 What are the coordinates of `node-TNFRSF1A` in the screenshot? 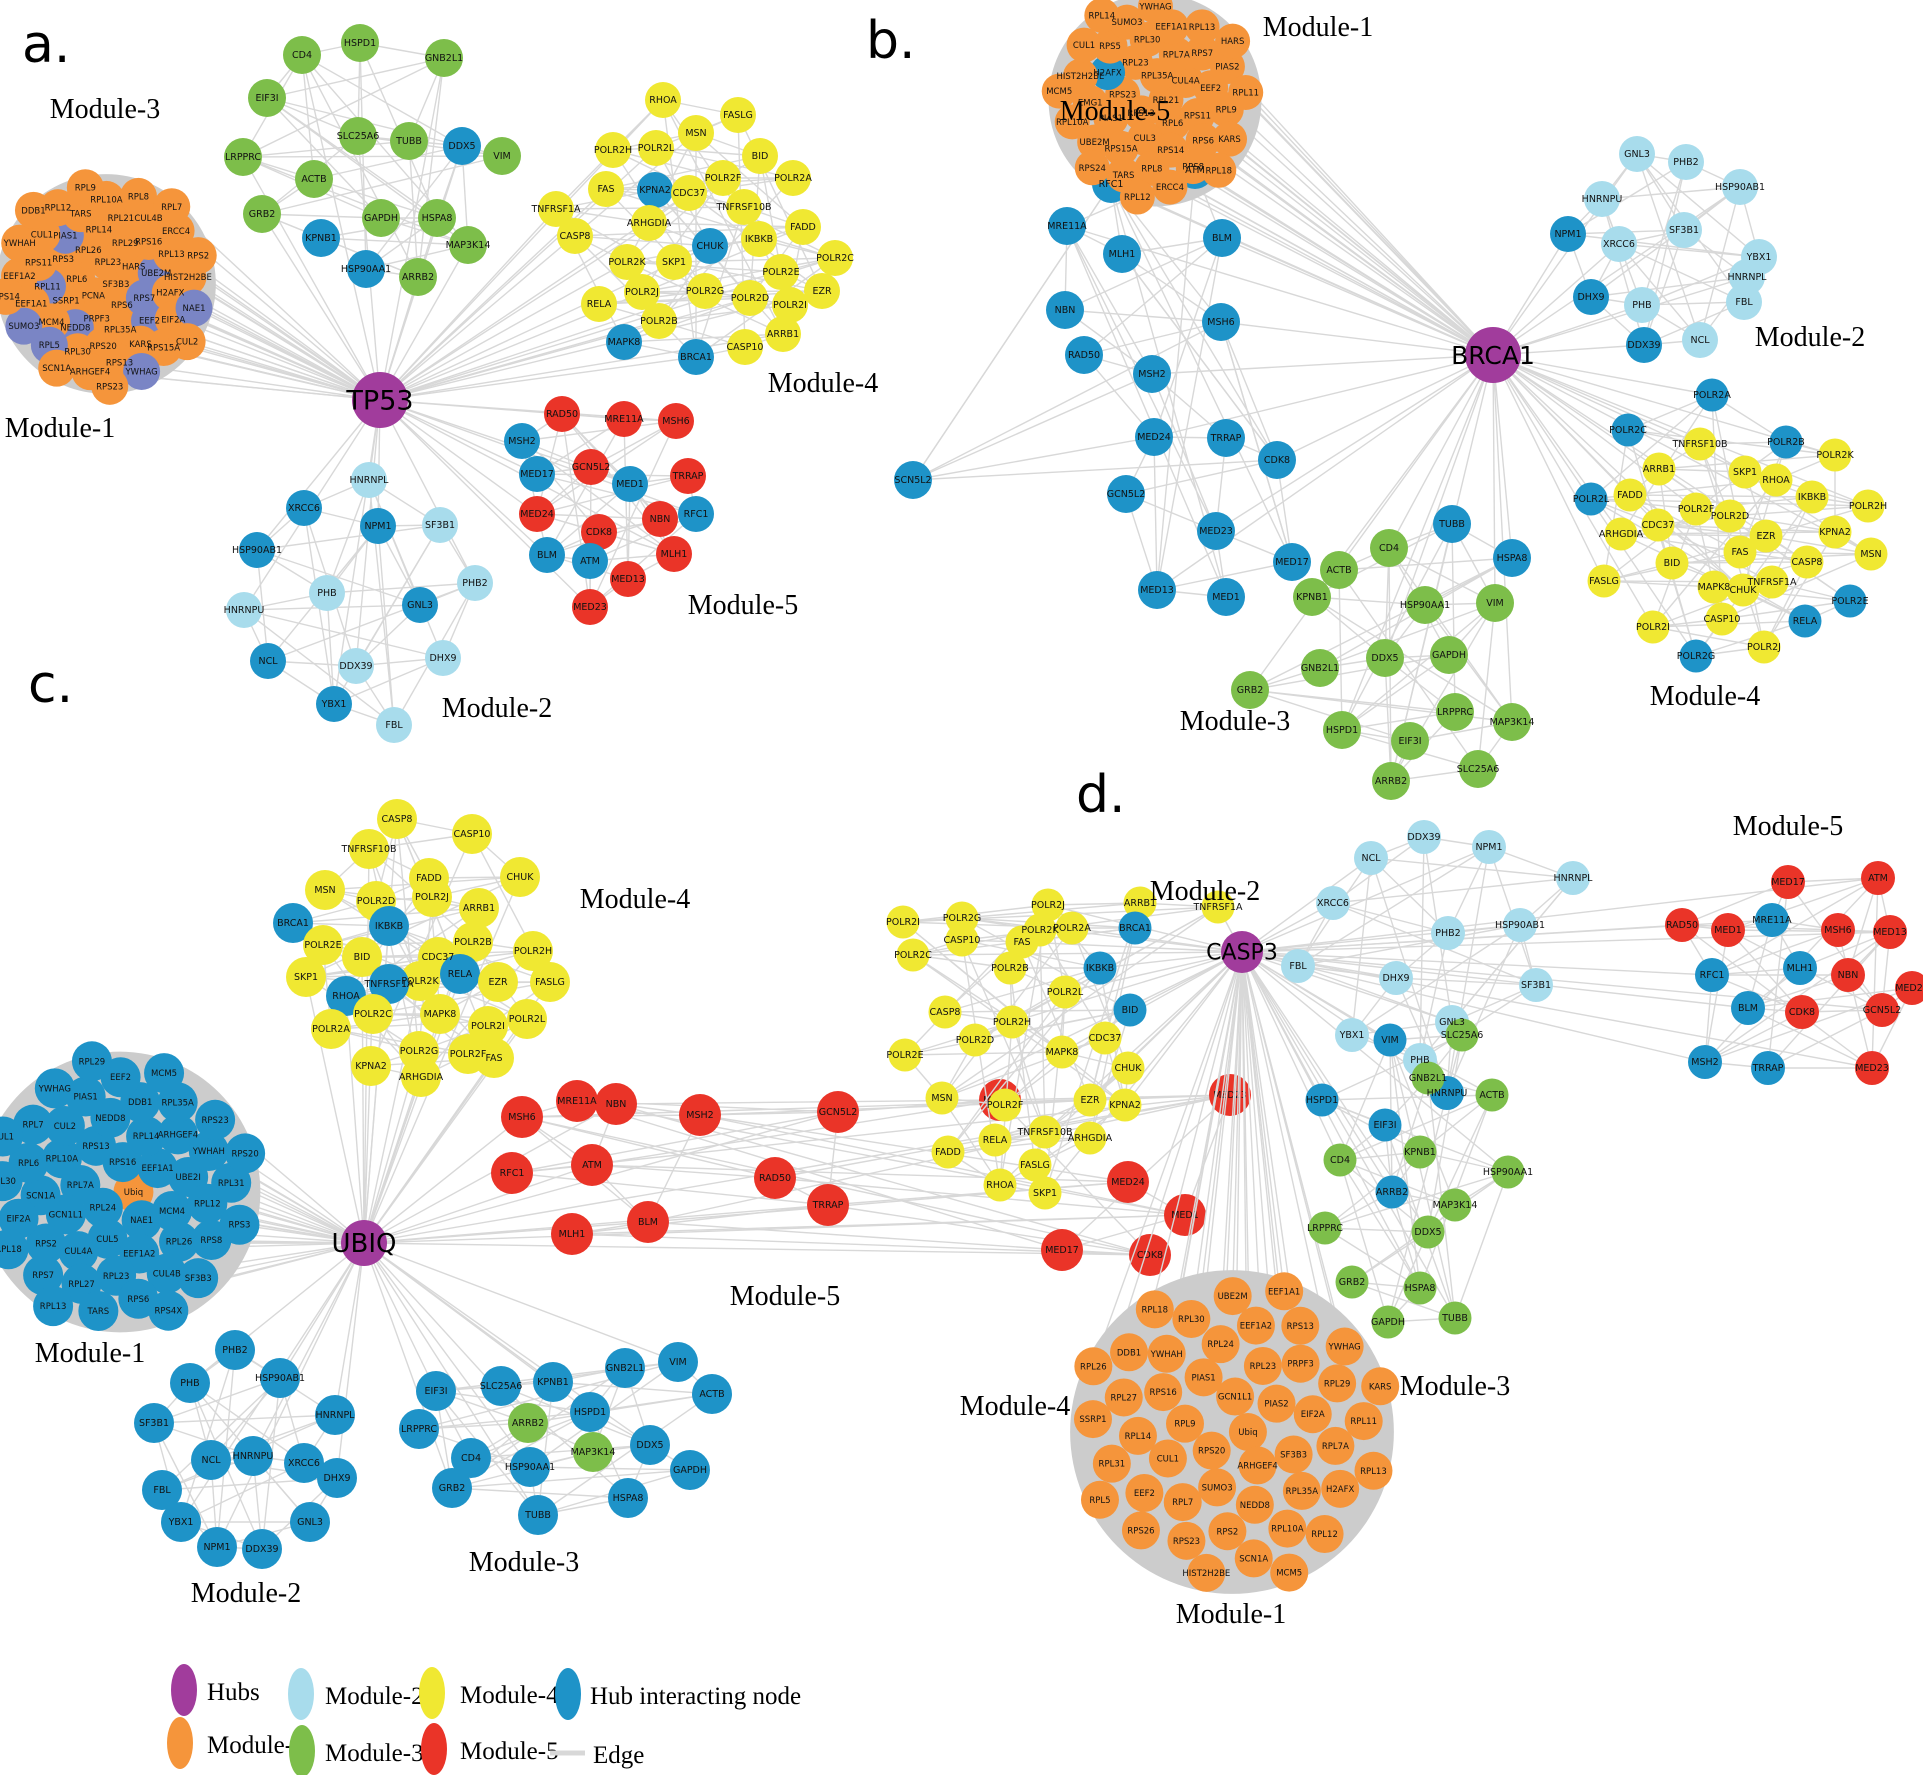 It's located at (389, 984).